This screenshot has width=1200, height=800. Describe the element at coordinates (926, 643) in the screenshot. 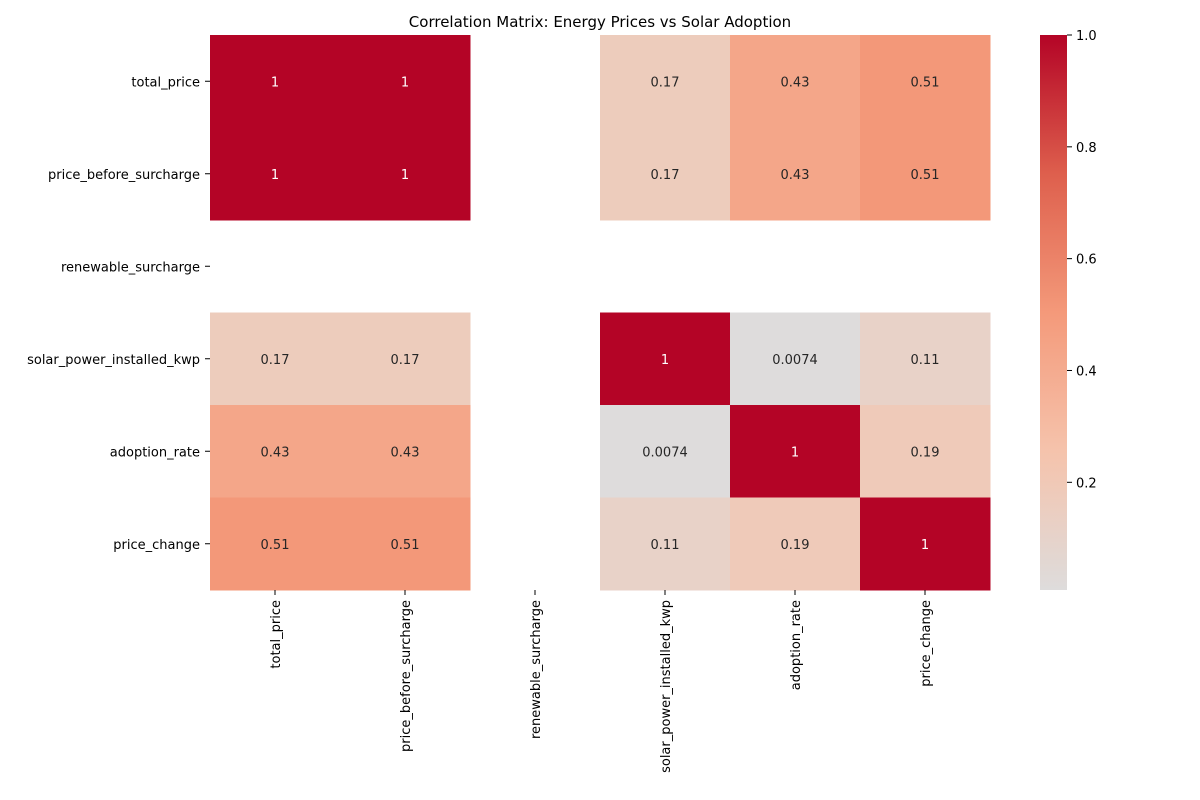

I see `x-tick-label: price_change` at that location.